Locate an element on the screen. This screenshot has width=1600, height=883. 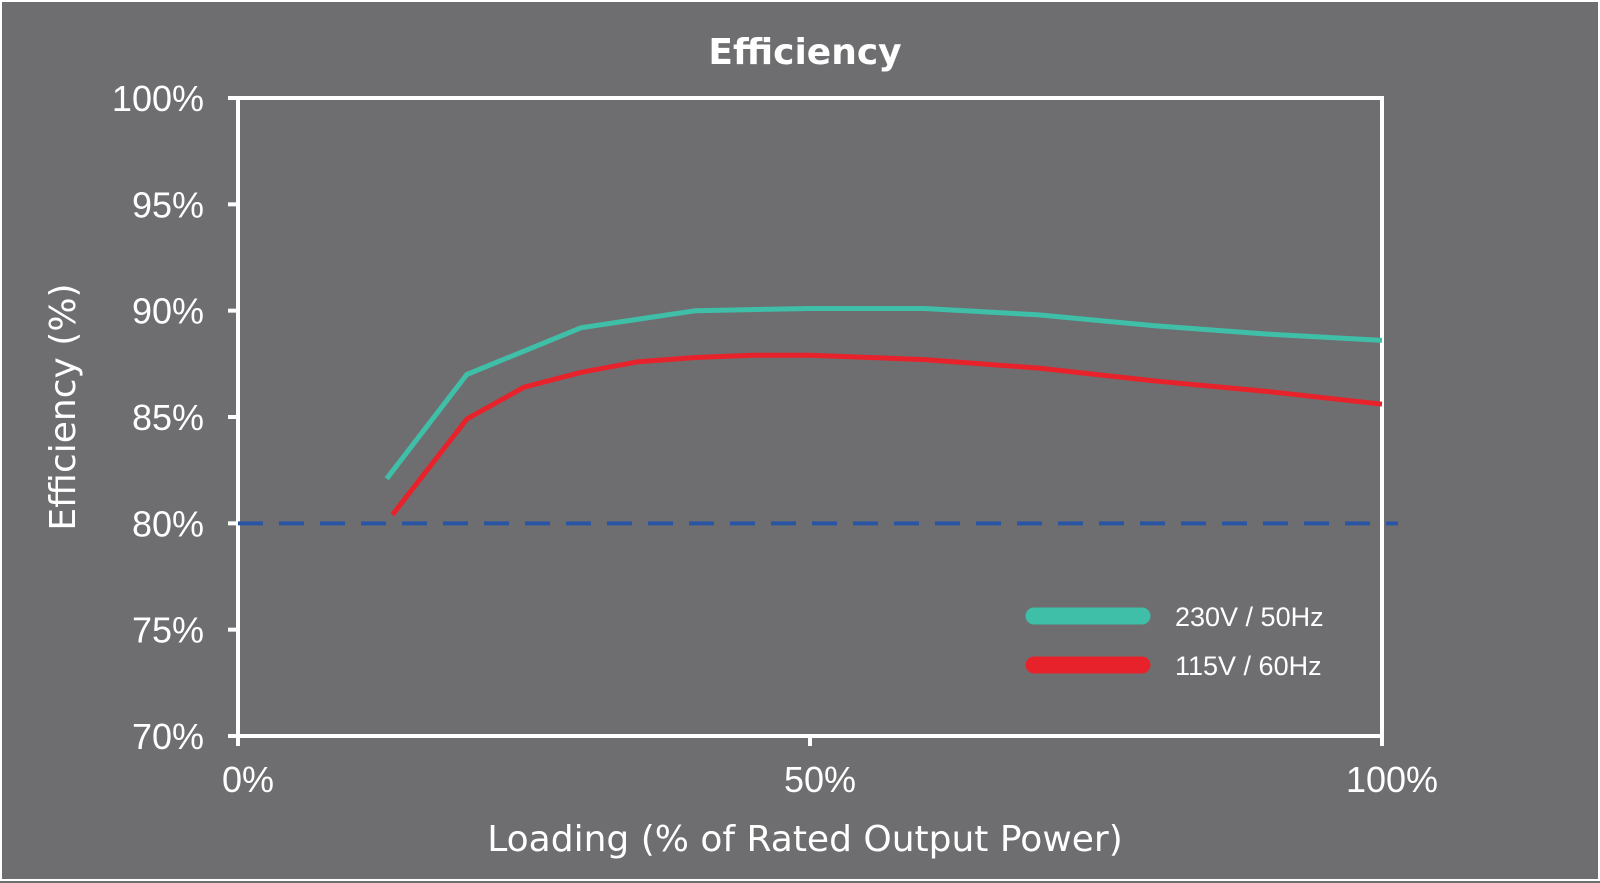
y-tick-label: 80% is located at coordinates (168, 523).